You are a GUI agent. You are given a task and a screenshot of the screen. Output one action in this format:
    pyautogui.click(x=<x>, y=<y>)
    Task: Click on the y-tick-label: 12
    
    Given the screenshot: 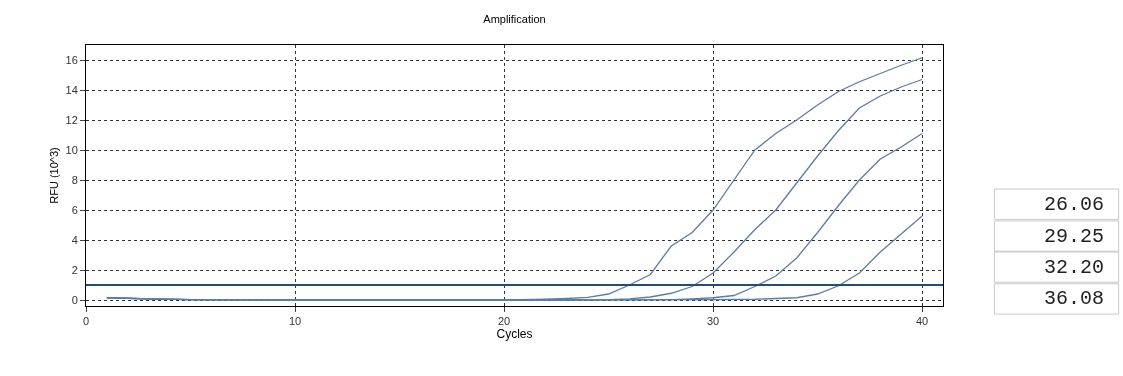 What is the action you would take?
    pyautogui.click(x=71, y=119)
    